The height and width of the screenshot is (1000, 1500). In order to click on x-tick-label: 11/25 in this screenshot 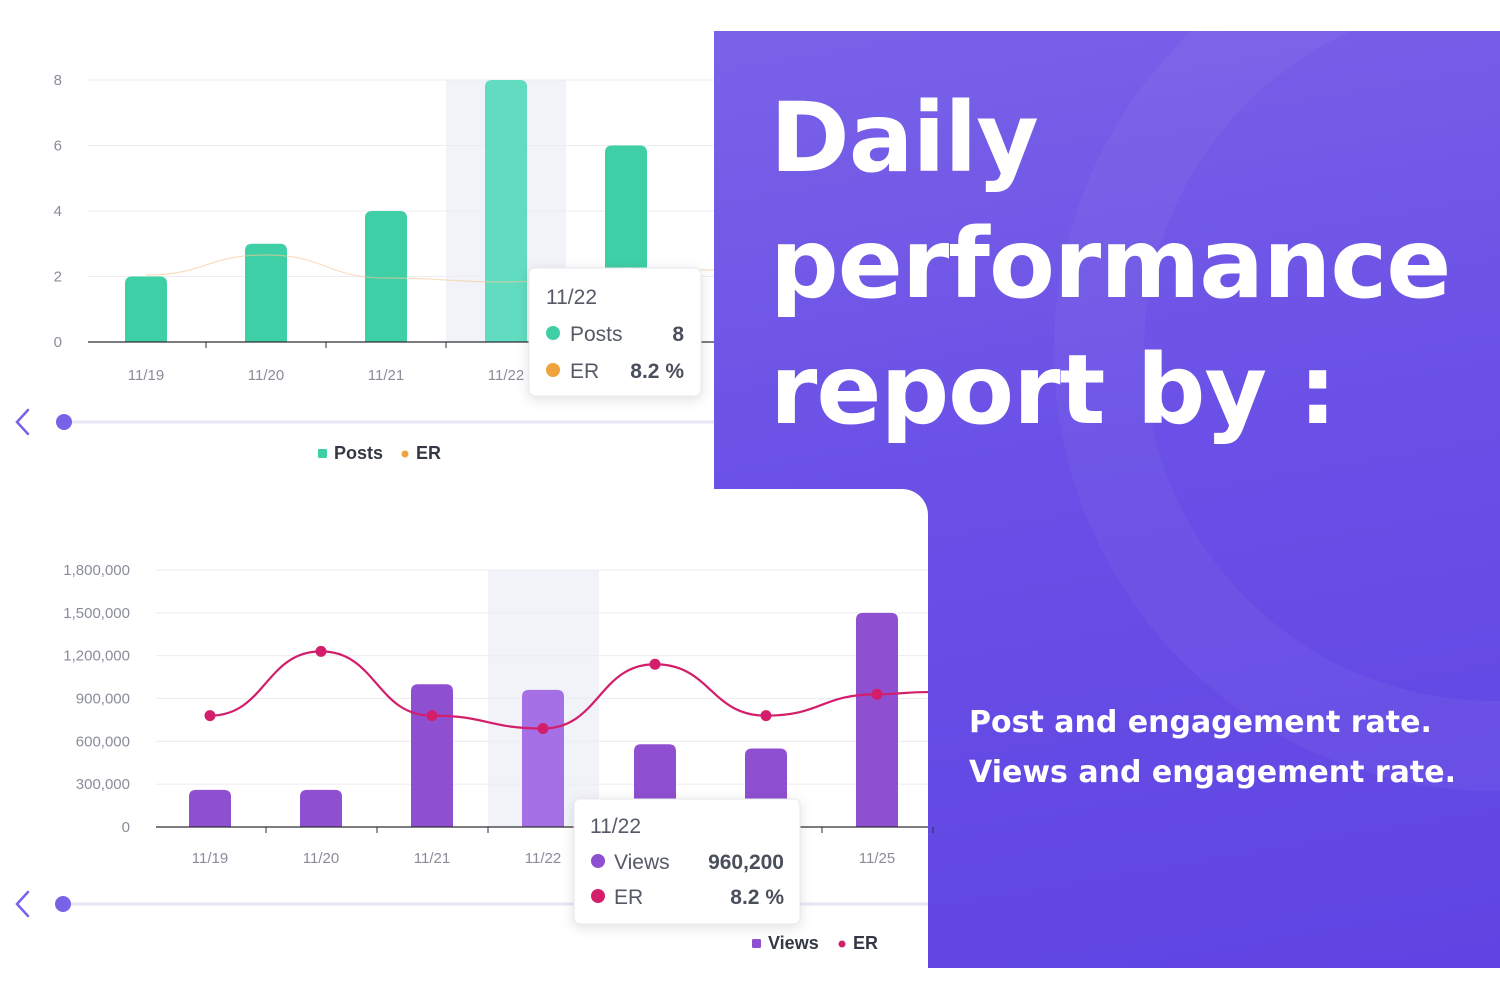, I will do `click(877, 858)`.